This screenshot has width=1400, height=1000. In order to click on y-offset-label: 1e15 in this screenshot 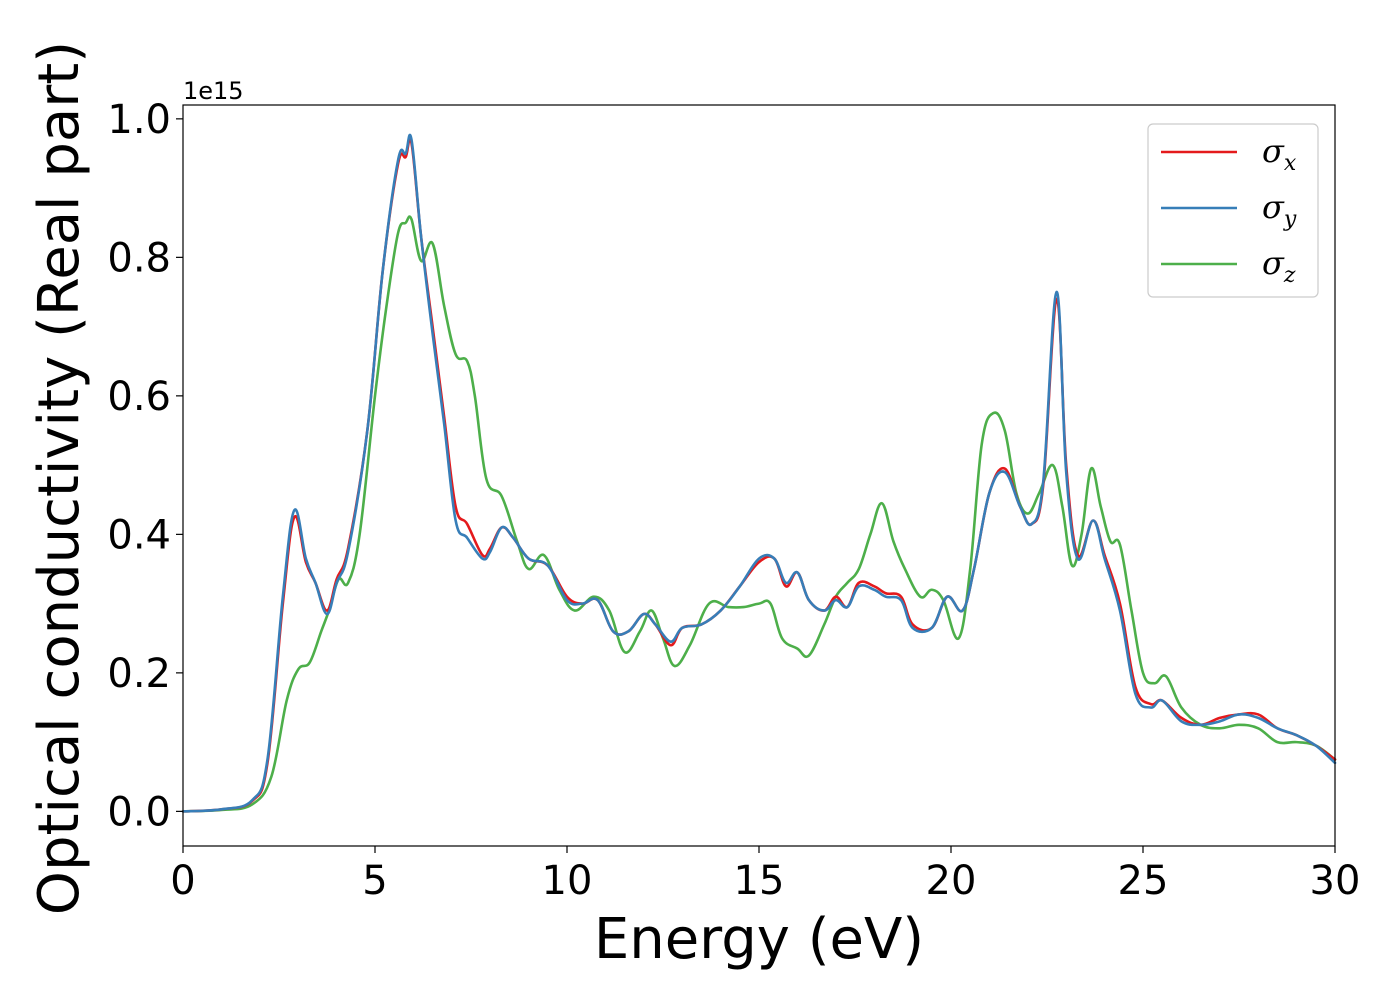, I will do `click(213, 91)`.